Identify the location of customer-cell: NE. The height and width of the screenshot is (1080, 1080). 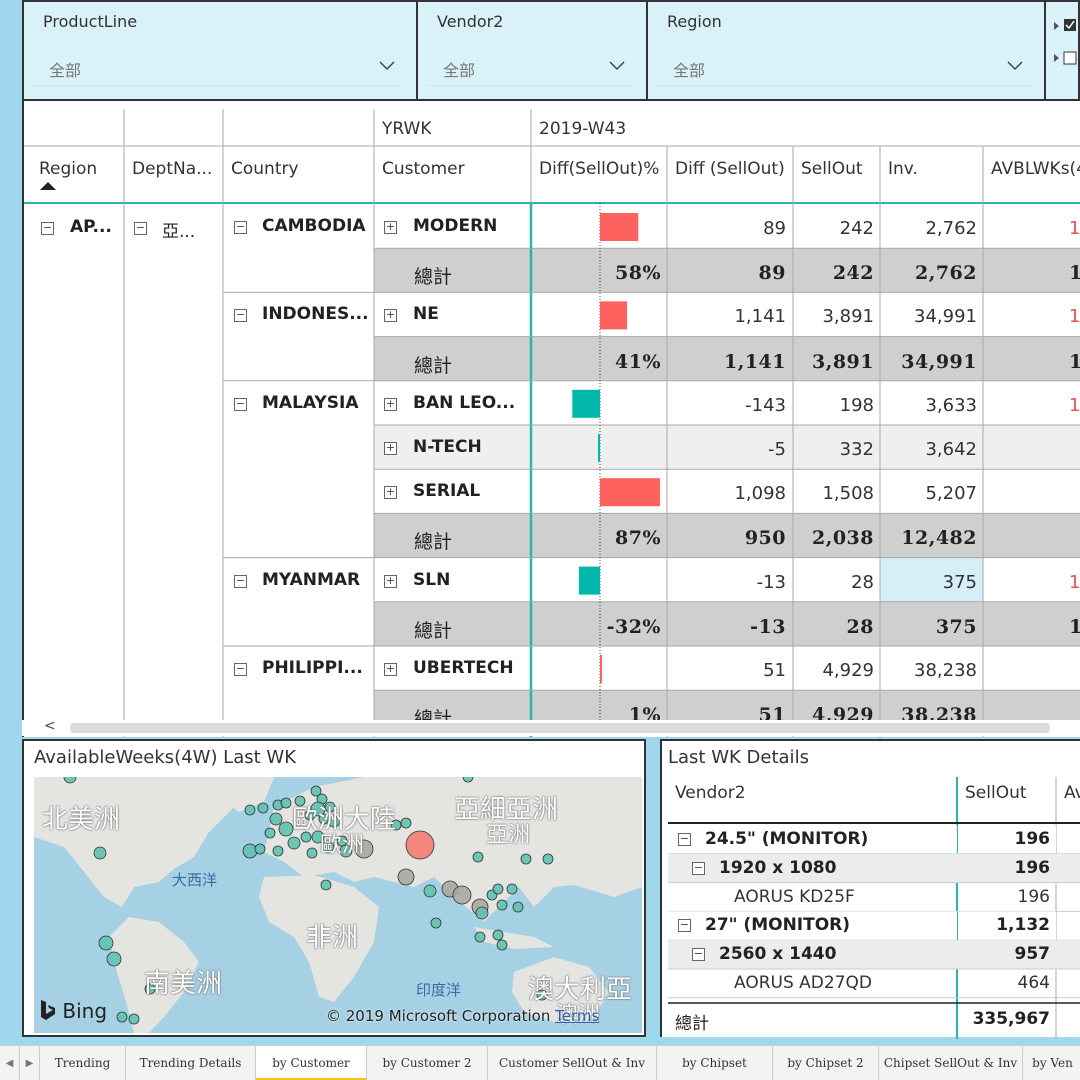
(426, 314).